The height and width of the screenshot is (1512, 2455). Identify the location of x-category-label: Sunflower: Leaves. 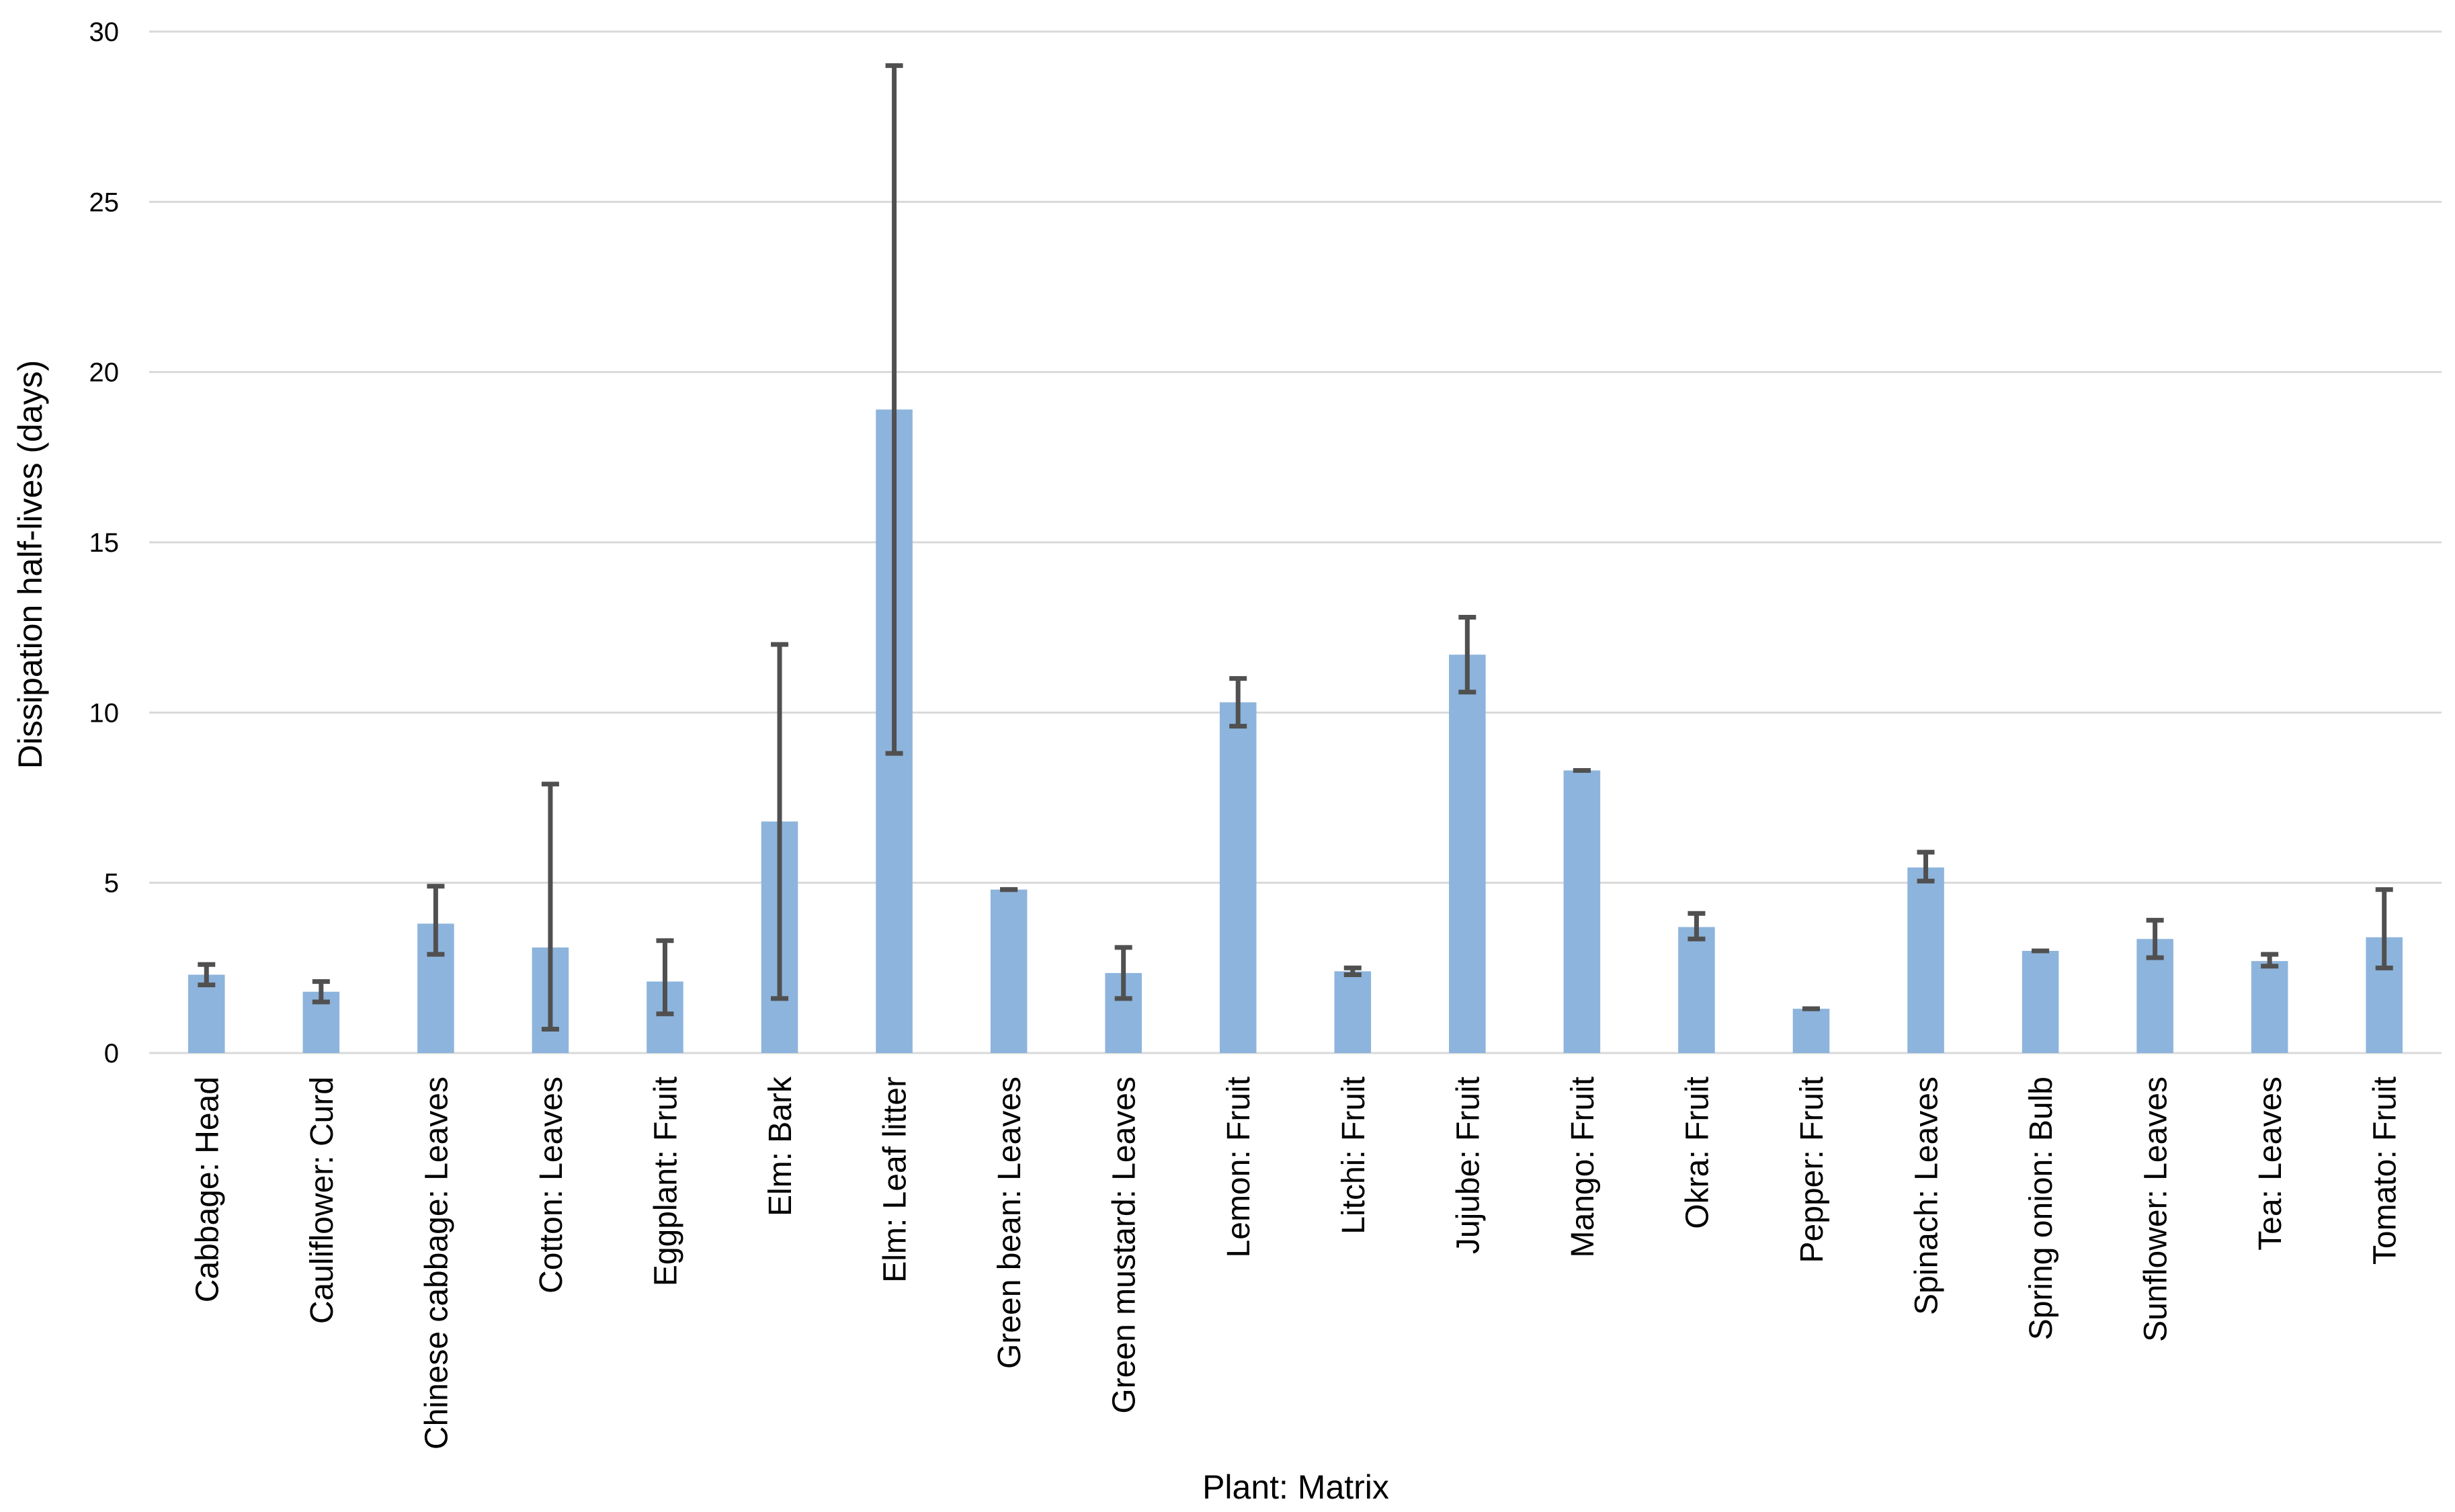
(2156, 1210).